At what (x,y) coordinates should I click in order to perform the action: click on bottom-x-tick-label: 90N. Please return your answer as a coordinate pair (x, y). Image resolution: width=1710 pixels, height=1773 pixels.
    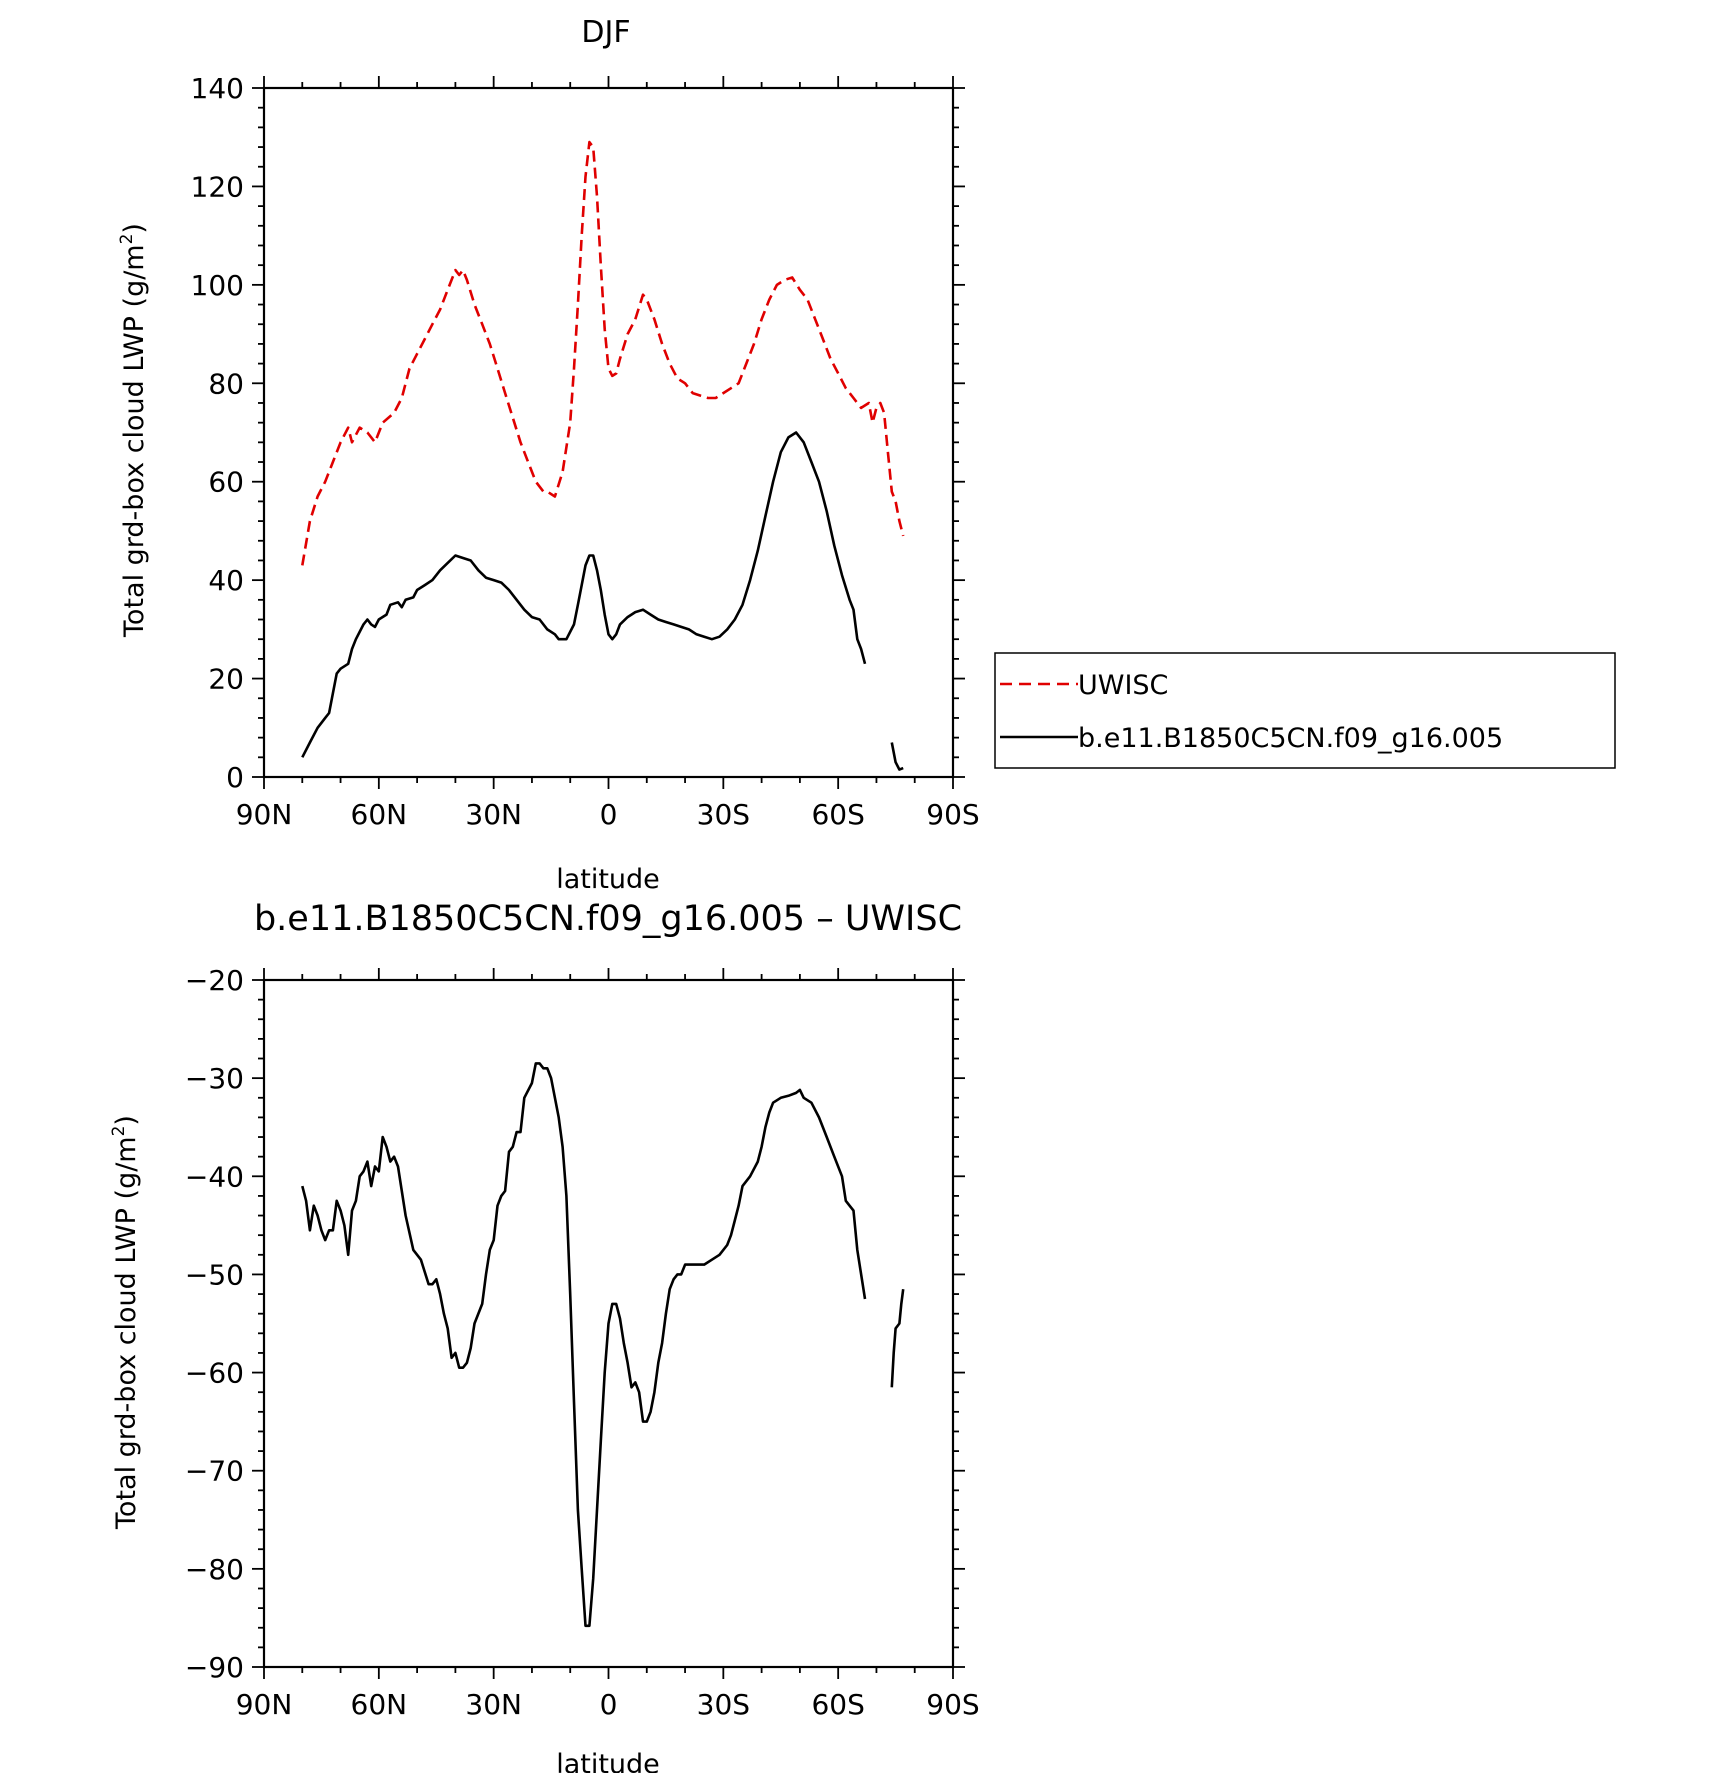
    Looking at the image, I should click on (264, 1704).